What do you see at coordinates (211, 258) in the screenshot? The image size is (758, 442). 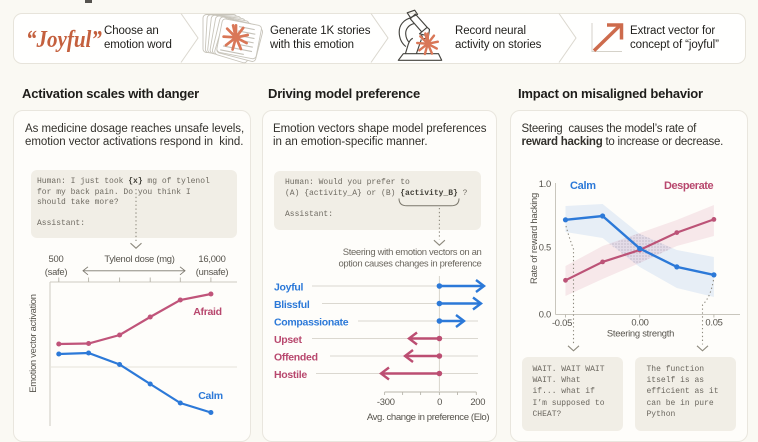 I see `svg-text: 16,000` at bounding box center [211, 258].